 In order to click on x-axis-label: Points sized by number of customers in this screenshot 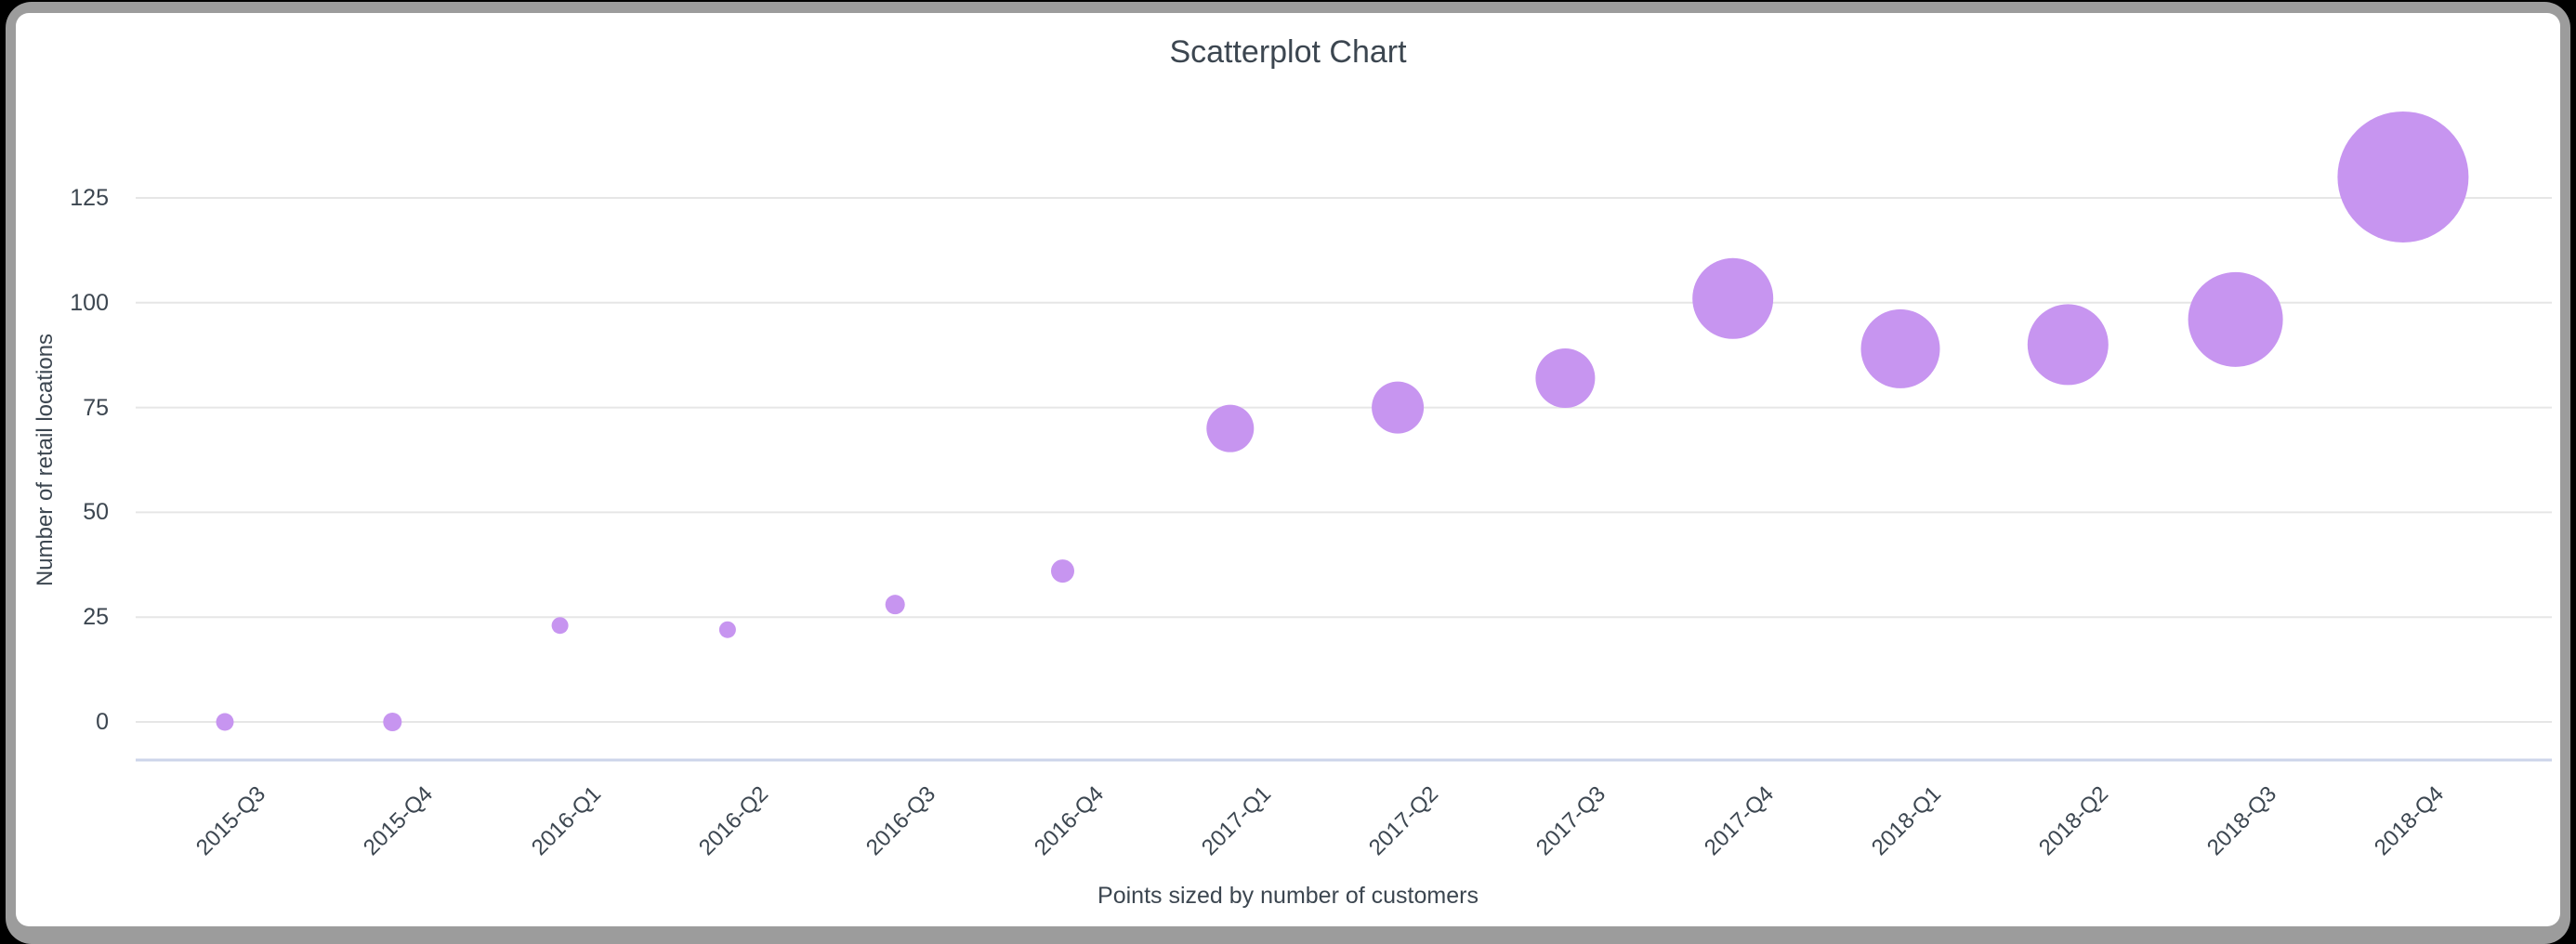, I will do `click(1288, 896)`.